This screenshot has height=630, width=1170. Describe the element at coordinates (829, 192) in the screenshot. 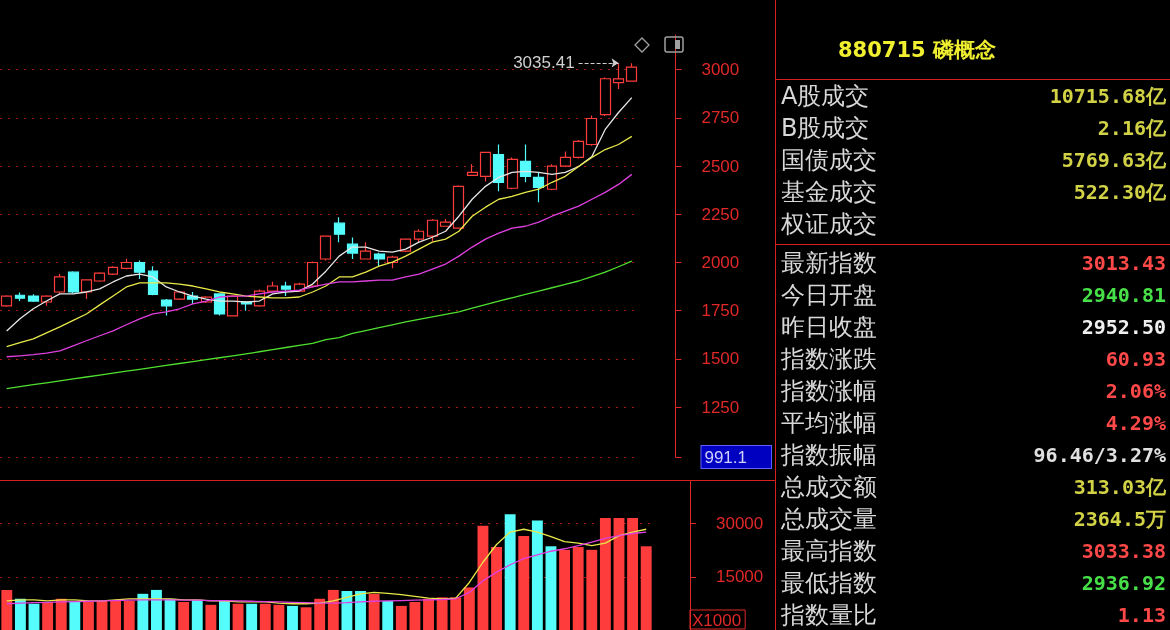

I see `category-label: 基金成交` at that location.